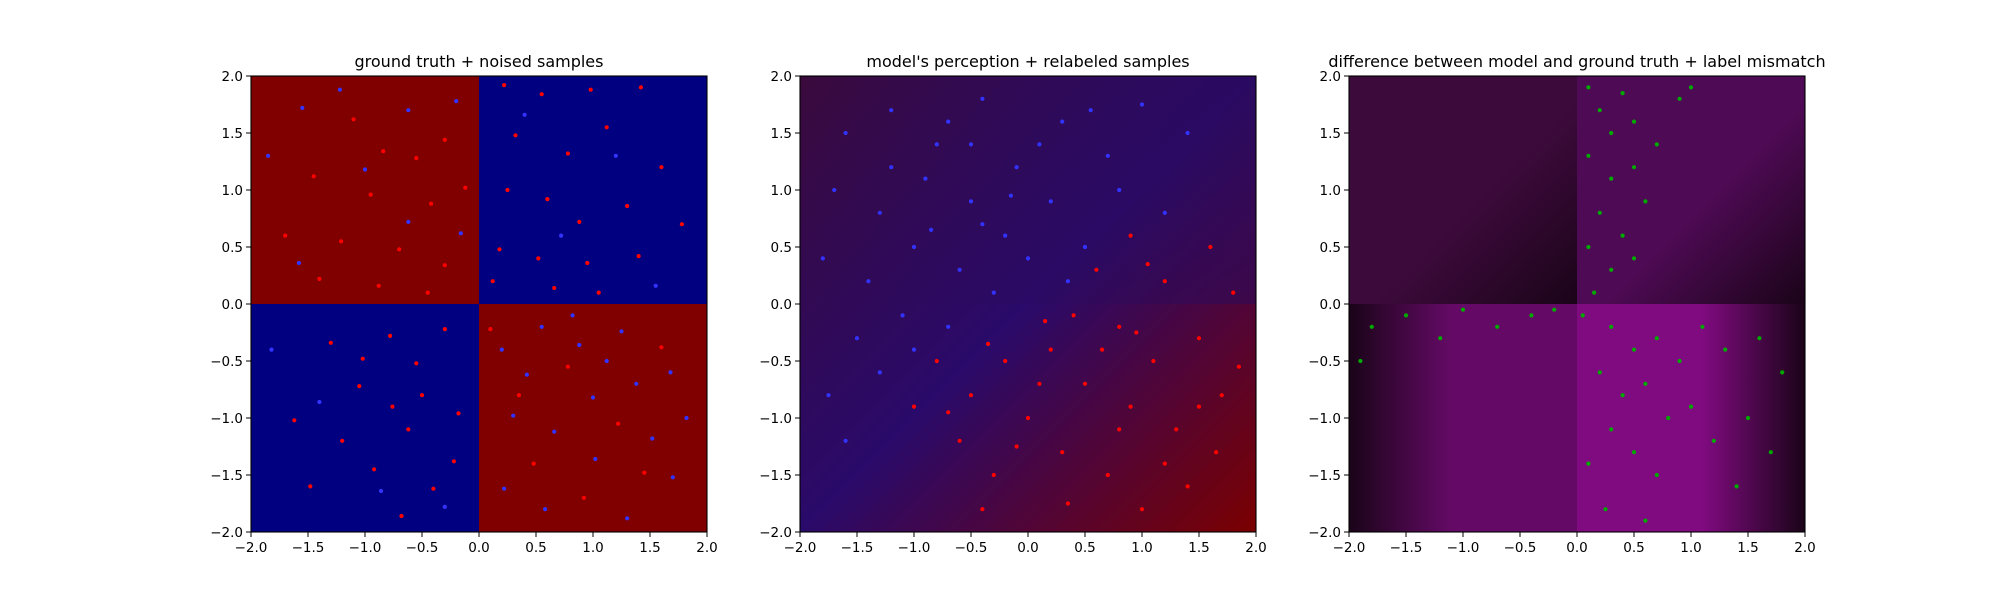  I want to click on panel-3-xtick-label-8: 1.5, so click(1747, 548).